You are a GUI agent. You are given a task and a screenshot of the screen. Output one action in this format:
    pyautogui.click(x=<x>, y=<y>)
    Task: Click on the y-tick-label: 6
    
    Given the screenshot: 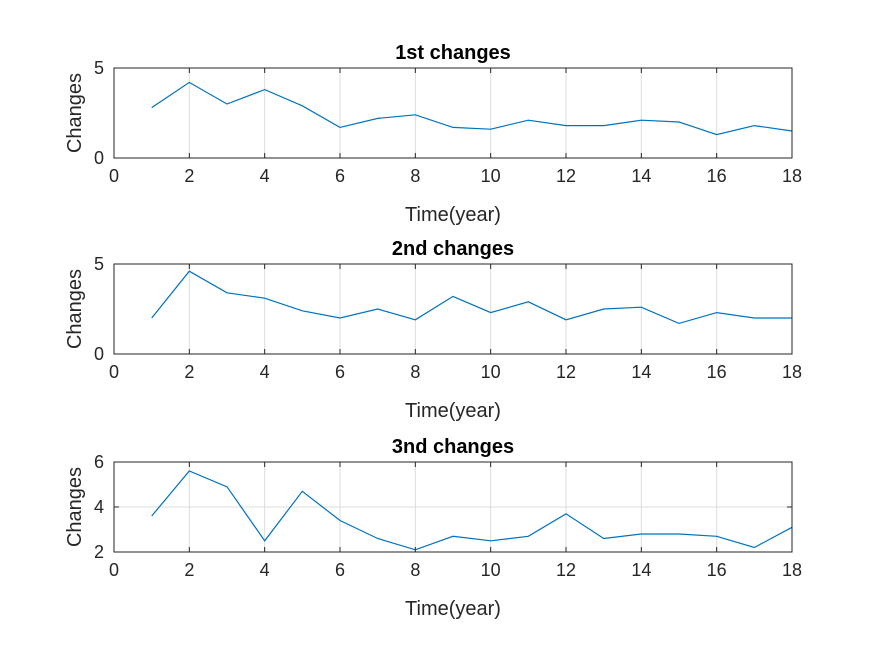 What is the action you would take?
    pyautogui.click(x=99, y=462)
    